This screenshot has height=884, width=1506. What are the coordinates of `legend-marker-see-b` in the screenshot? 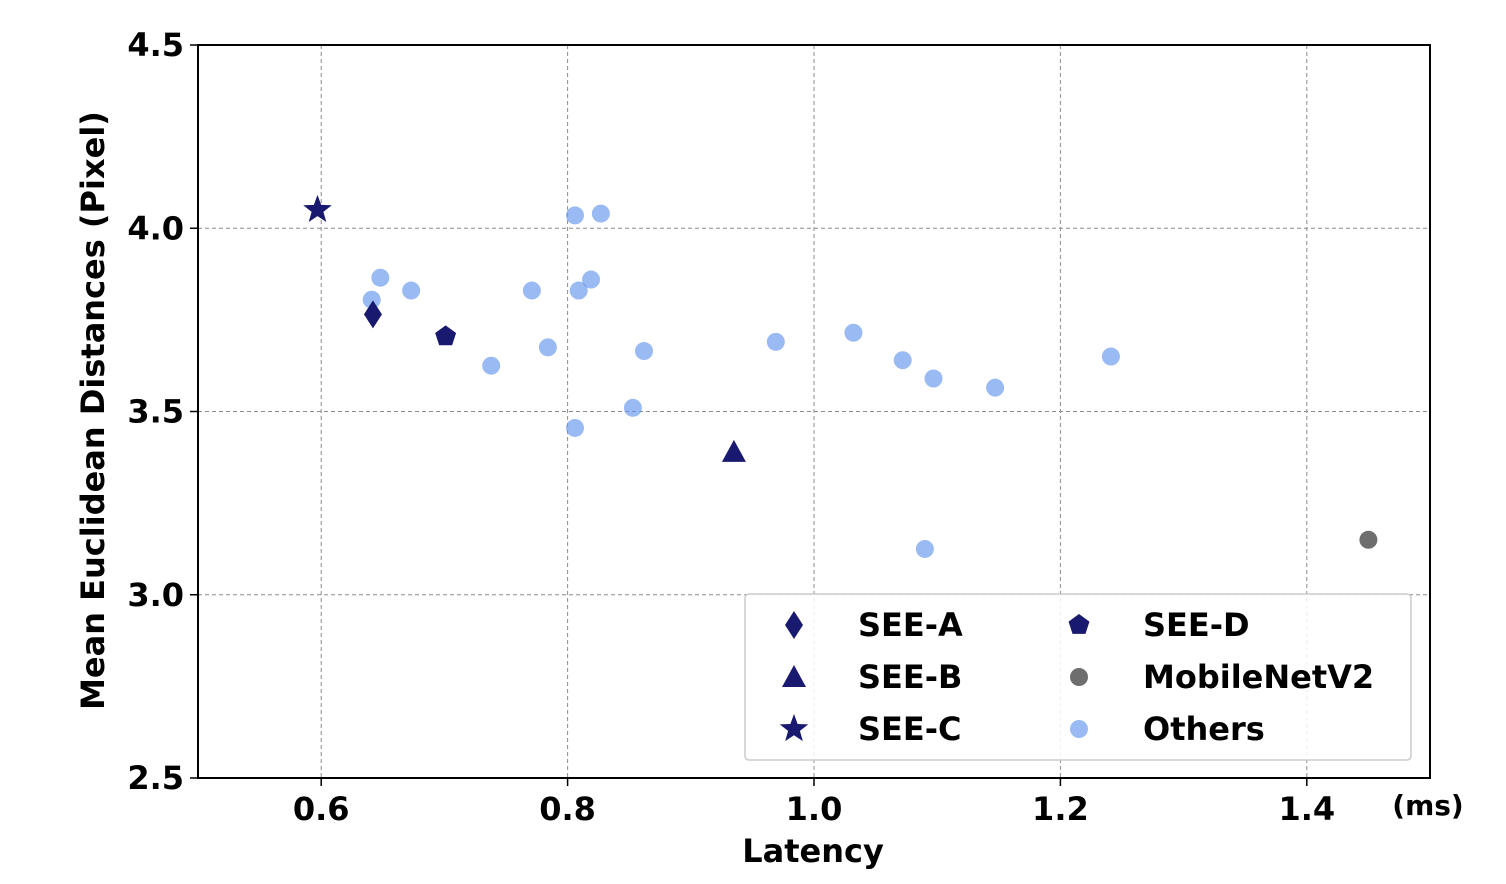 It's located at (794, 676).